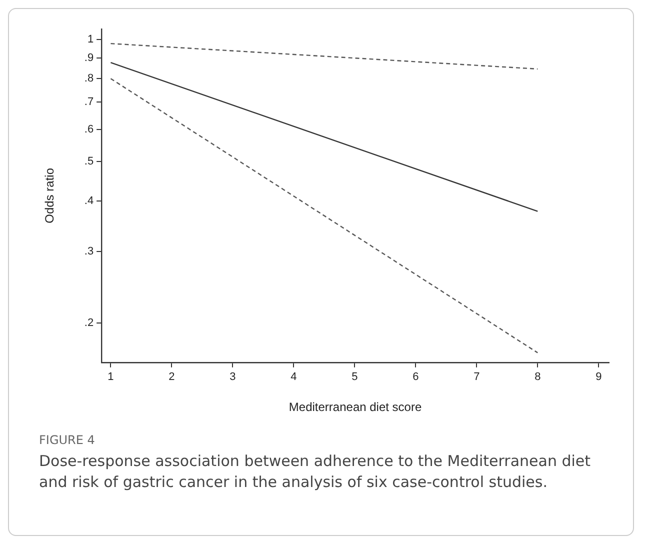  I want to click on y-tick-label: .6, so click(89, 129).